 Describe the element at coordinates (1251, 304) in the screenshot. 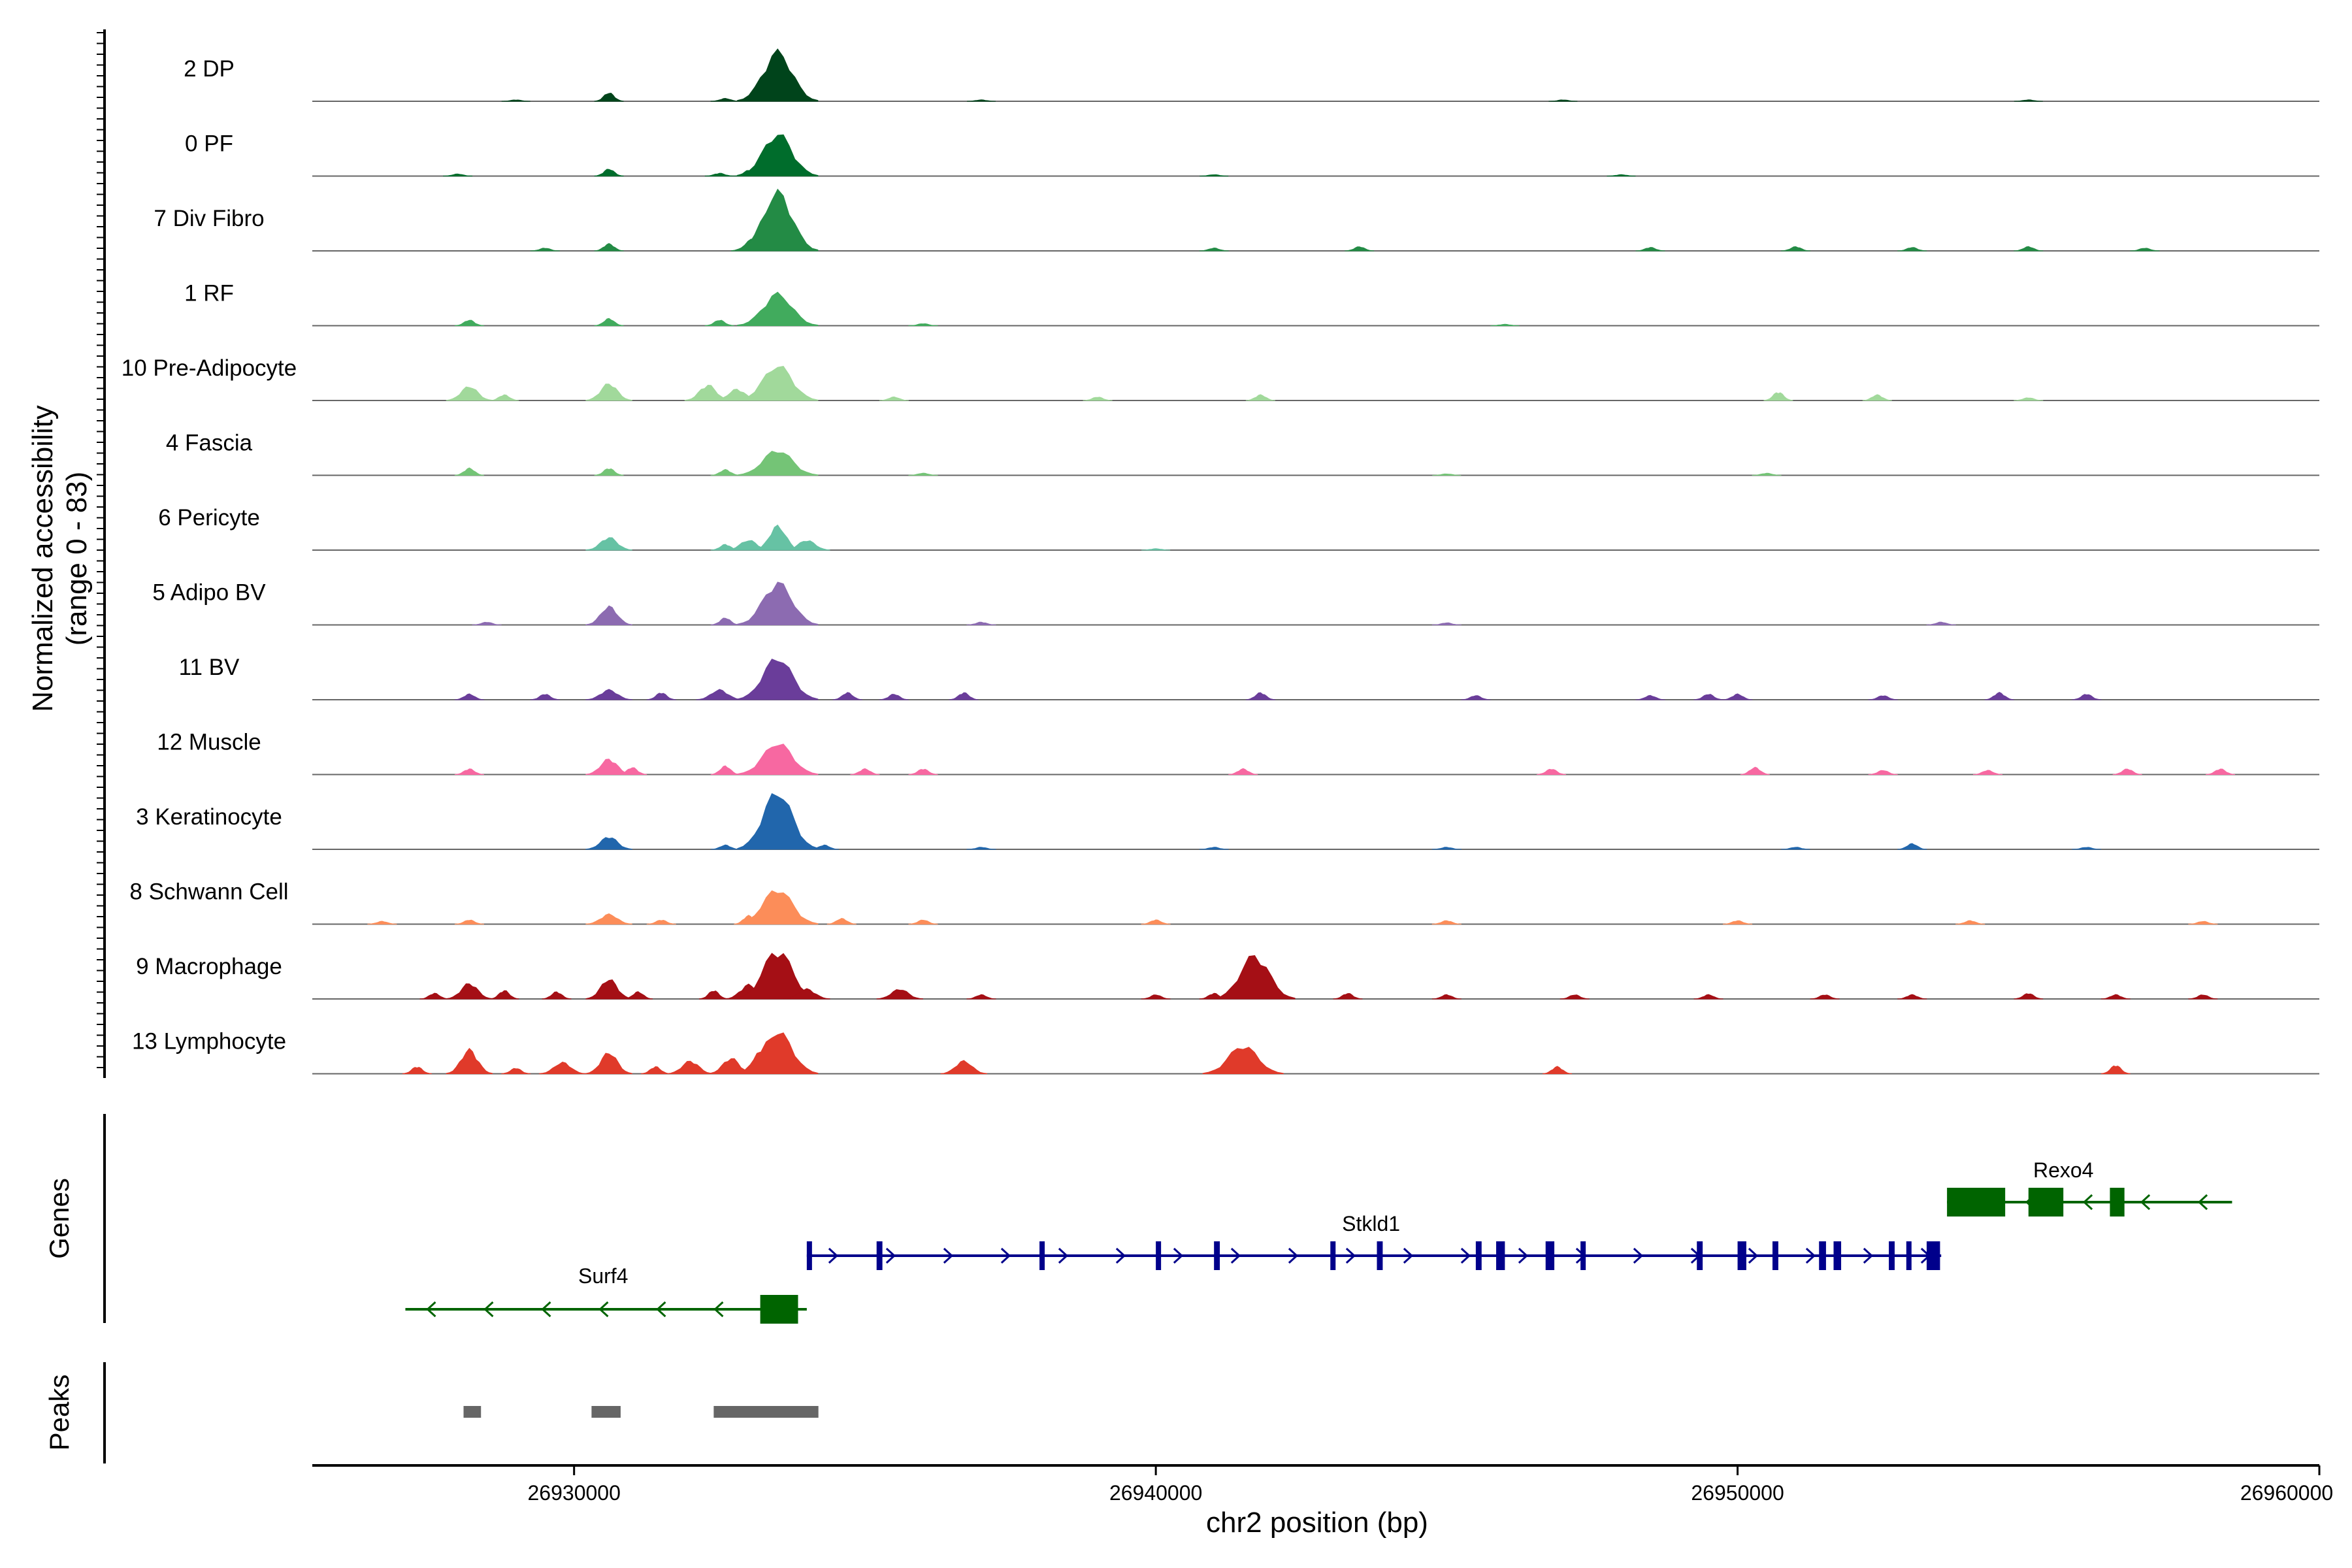

I see `track: 1 RF` at that location.